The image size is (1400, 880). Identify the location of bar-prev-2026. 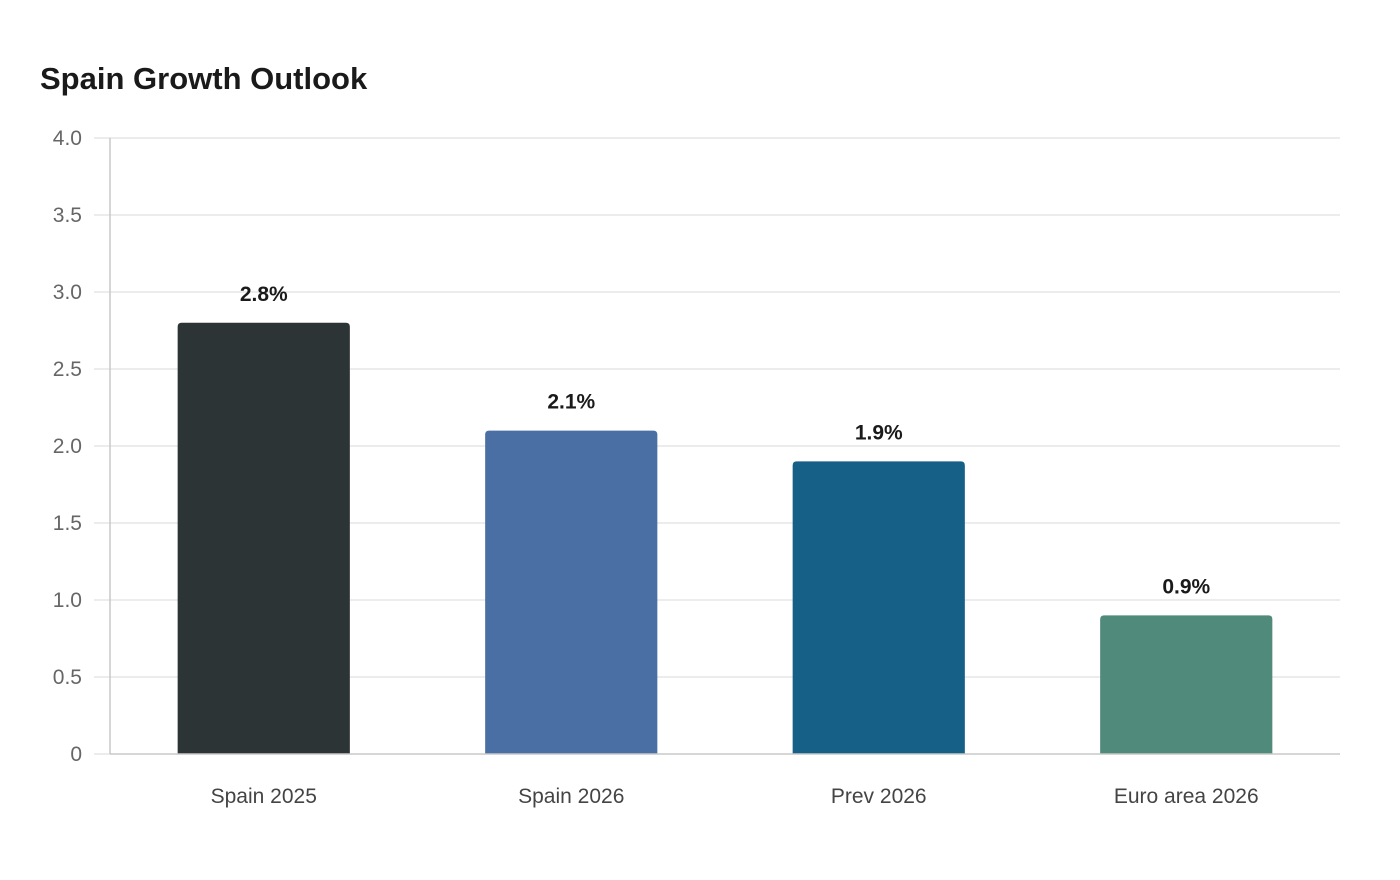
(878, 607).